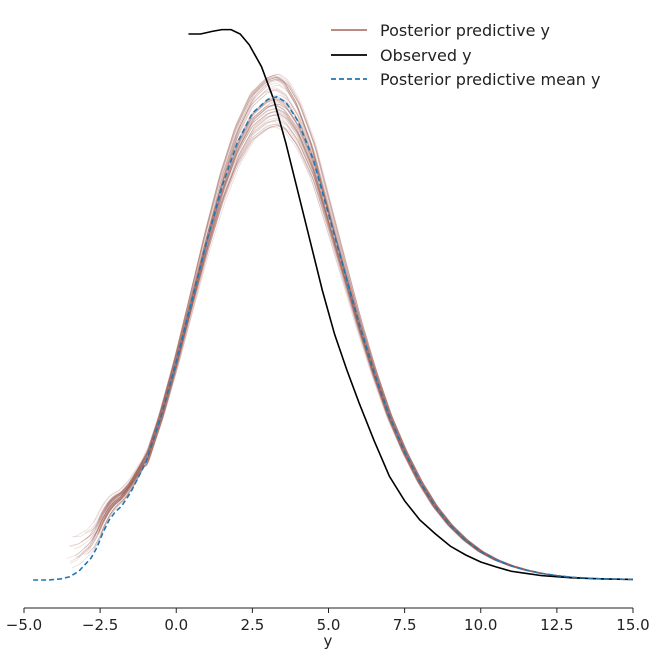 The width and height of the screenshot is (656, 656). I want to click on x-axis: −5.0 −2.5 0.0 2.5 5.0 7.5 10.0 12.5 15.0, so click(328, 620).